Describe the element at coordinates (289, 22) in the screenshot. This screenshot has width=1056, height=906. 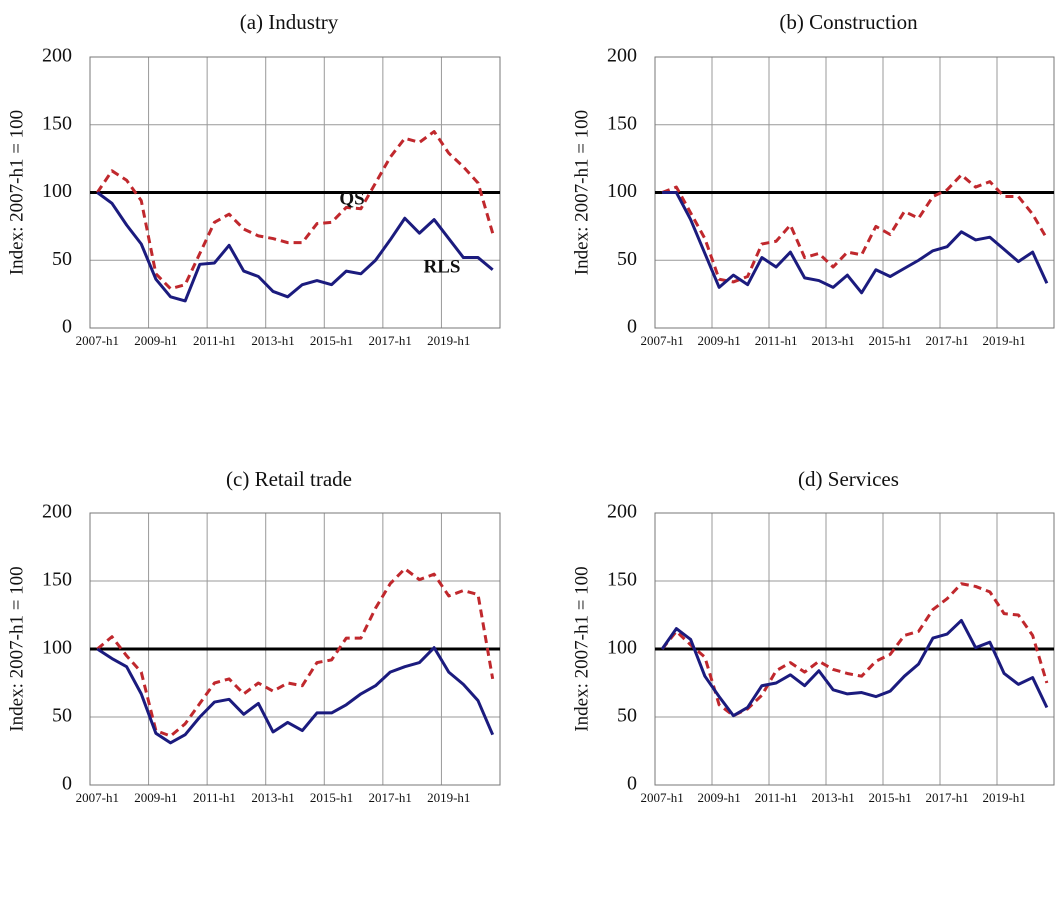
I see `chart-title: (a) Industry` at that location.